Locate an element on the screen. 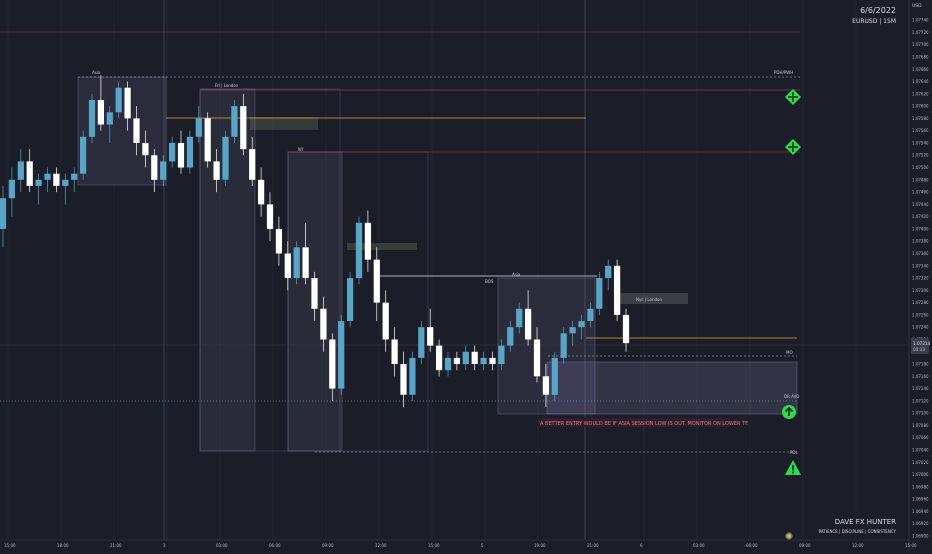 This screenshot has height=554, width=932. y-tick-label: 1.07020 is located at coordinates (920, 462).